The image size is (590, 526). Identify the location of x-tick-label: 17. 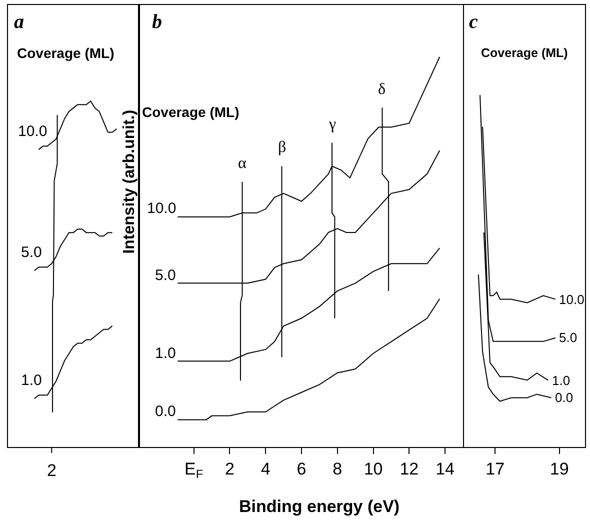
(495, 468).